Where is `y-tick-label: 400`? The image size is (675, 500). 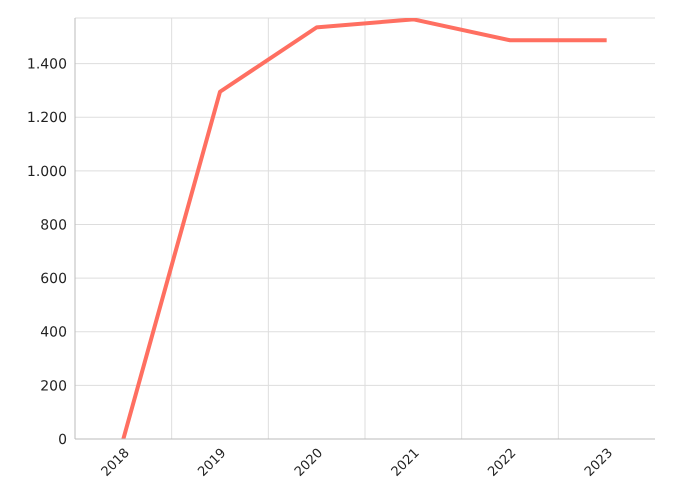 y-tick-label: 400 is located at coordinates (53, 332).